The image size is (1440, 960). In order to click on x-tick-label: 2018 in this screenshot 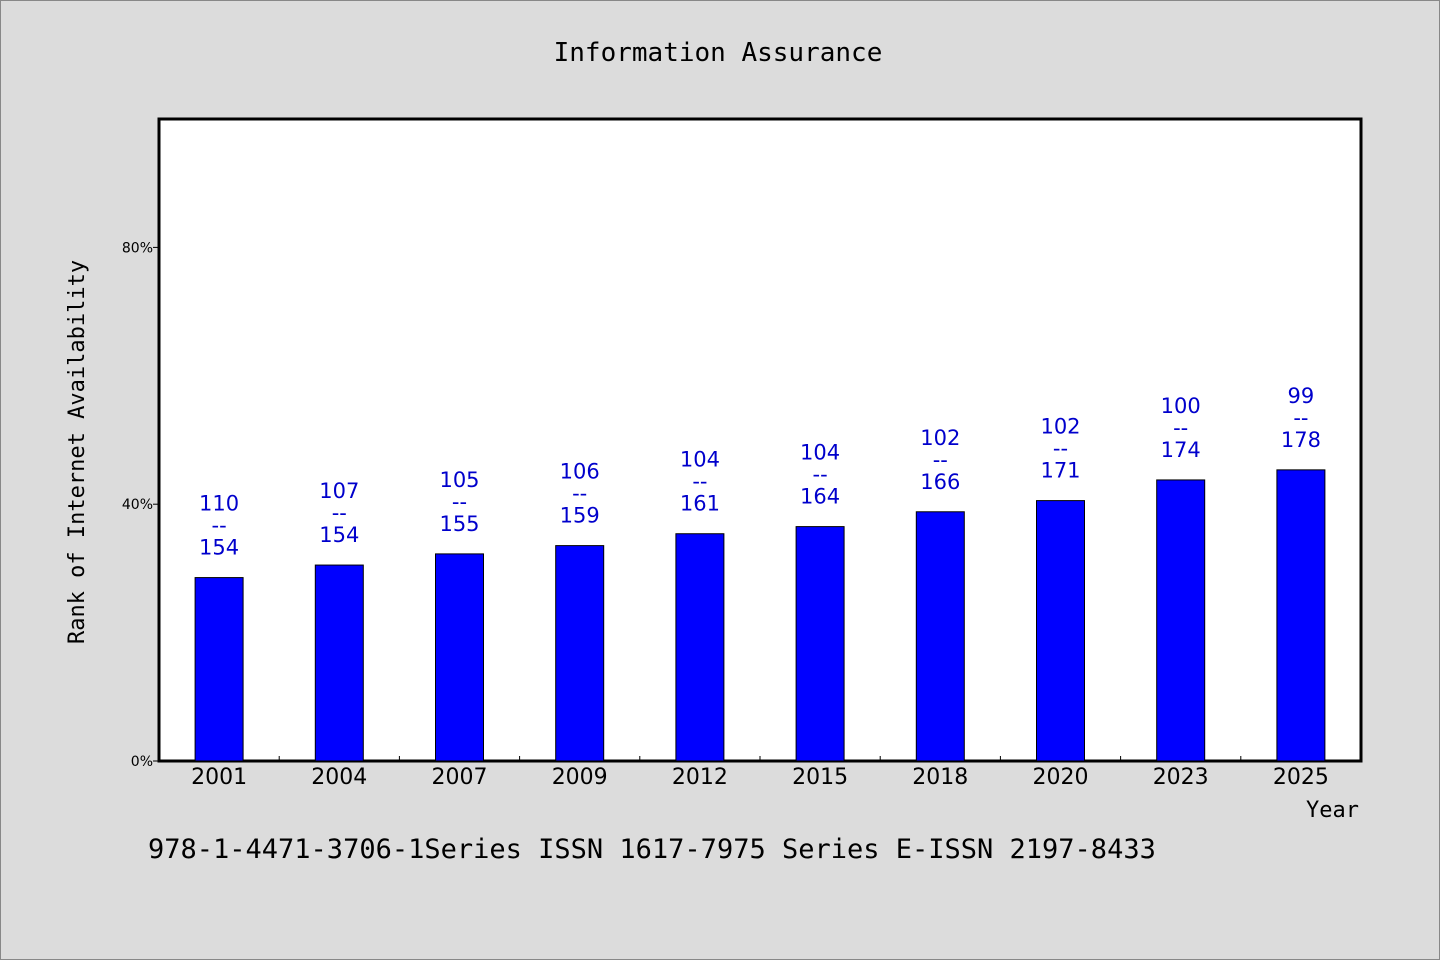, I will do `click(940, 777)`.